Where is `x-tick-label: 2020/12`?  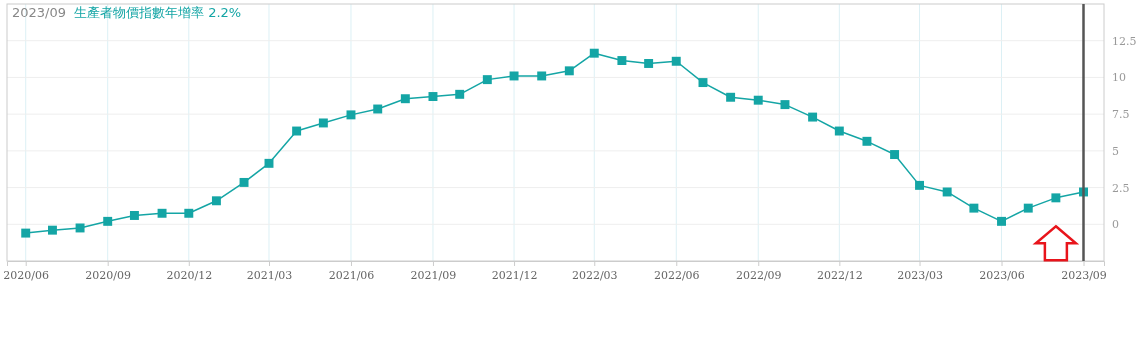
x-tick-label: 2020/12 is located at coordinates (189, 275).